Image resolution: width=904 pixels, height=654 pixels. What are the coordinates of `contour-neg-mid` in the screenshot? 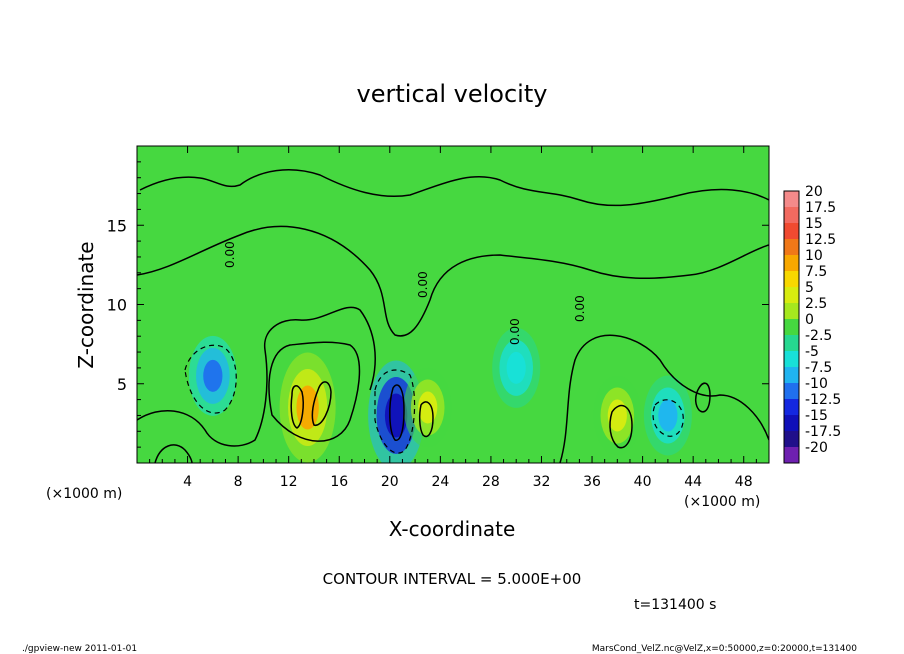 It's located at (395, 411).